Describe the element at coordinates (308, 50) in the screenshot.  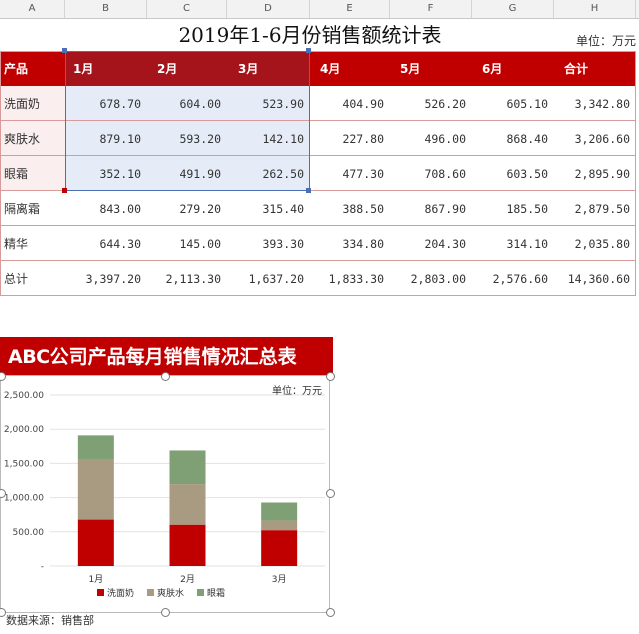
I see `selection-handle-top-right` at that location.